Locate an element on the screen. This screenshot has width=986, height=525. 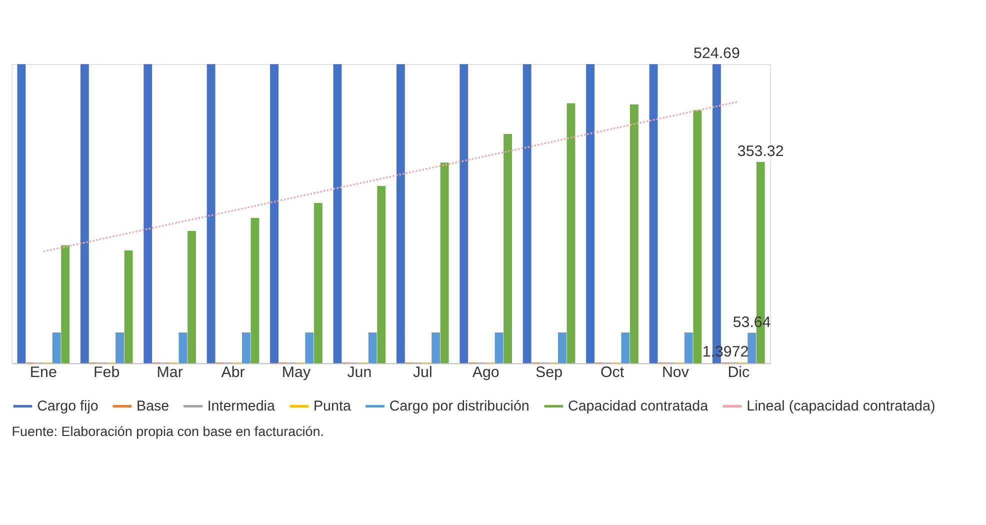
x-tick-label: Mar is located at coordinates (169, 373).